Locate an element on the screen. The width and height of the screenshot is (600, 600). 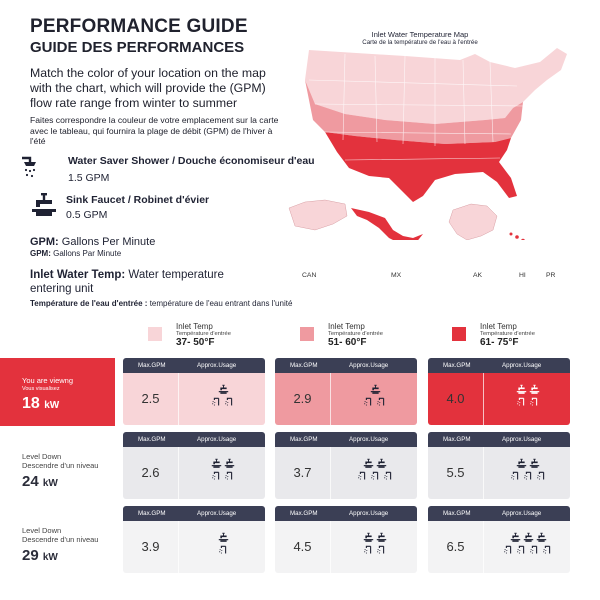
card-row-2-col-1: Max.GPM Approx.Usage 2.6 is located at coordinates (194, 465).